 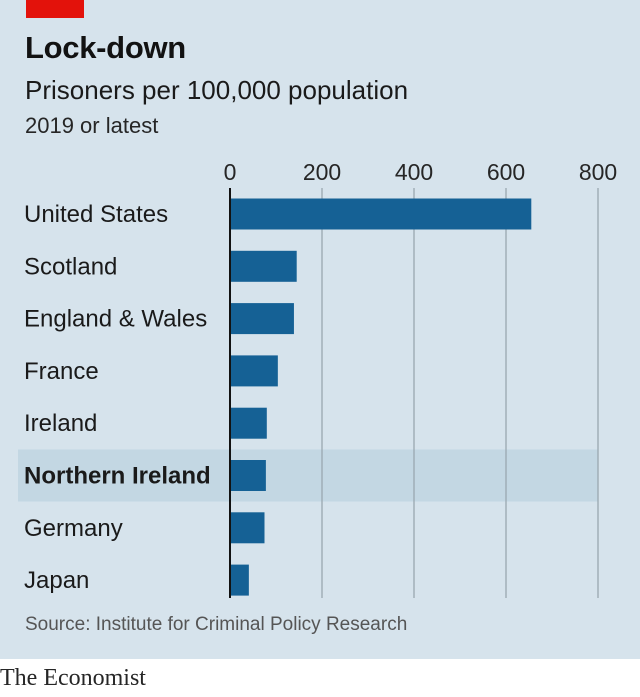 I want to click on brand-logo: The Economist, so click(x=73, y=678).